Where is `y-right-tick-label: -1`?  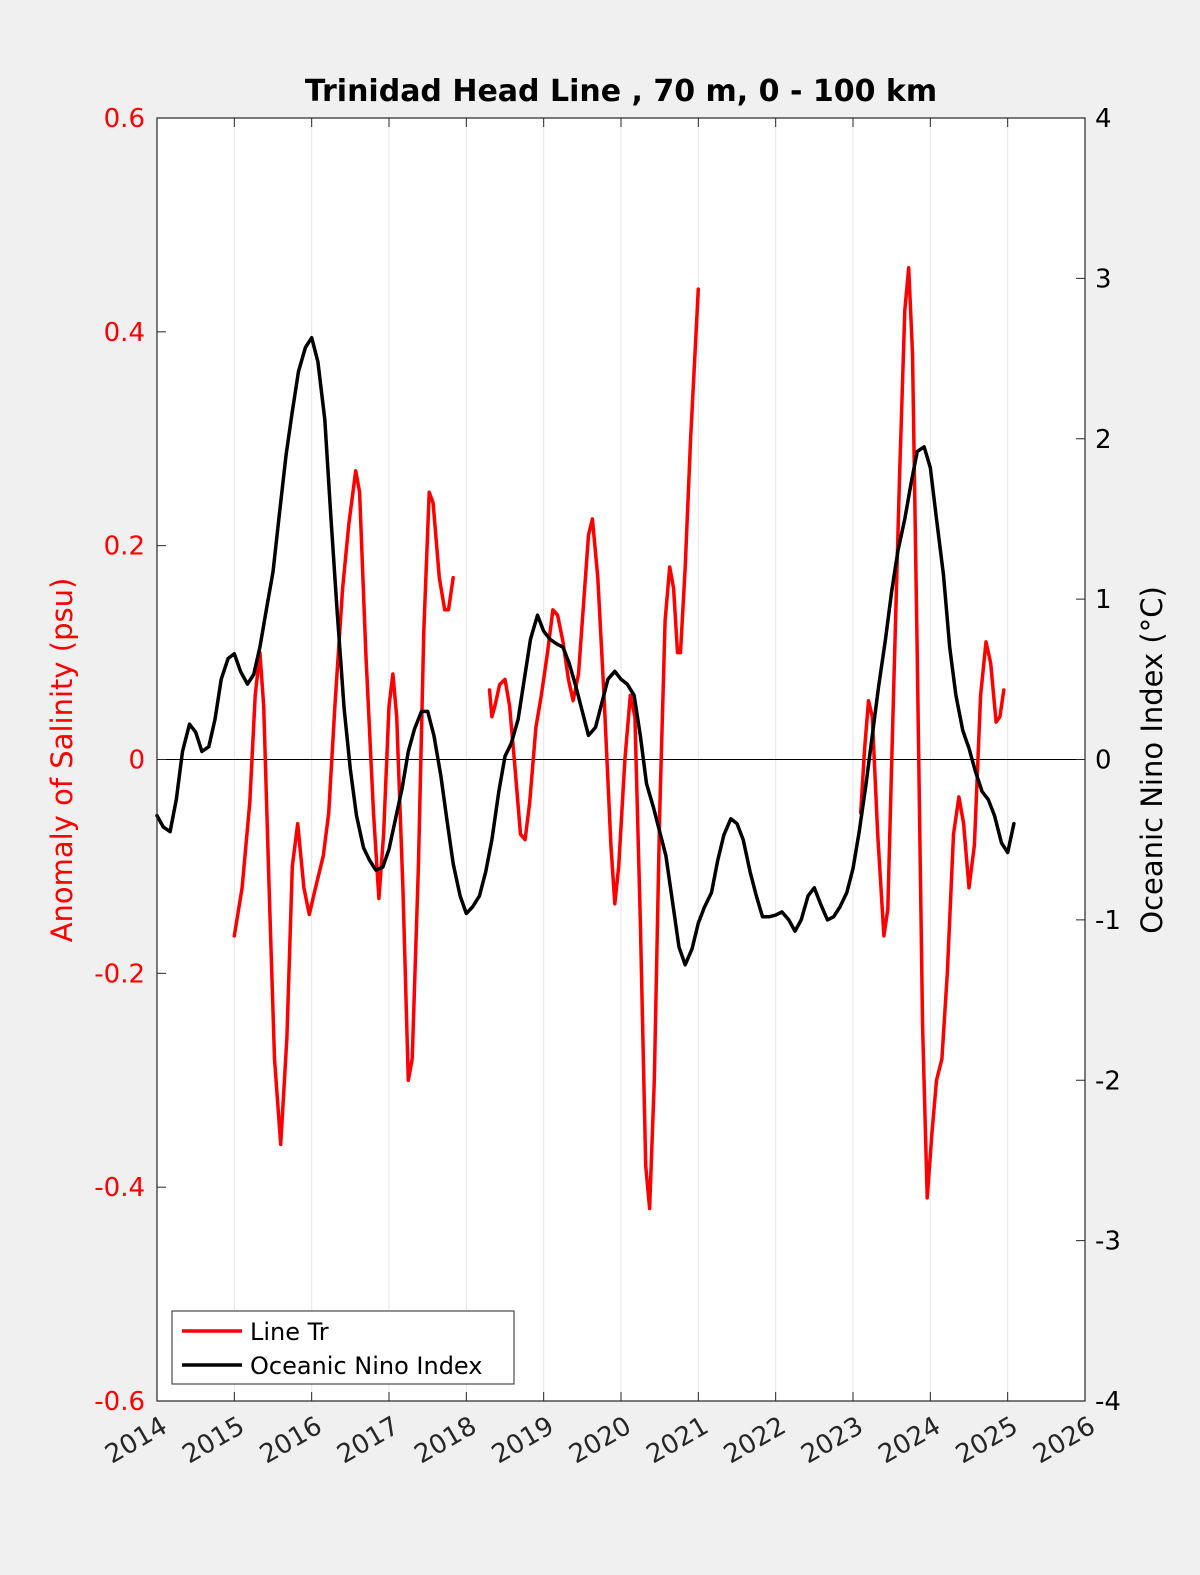
y-right-tick-label: -1 is located at coordinates (1108, 921).